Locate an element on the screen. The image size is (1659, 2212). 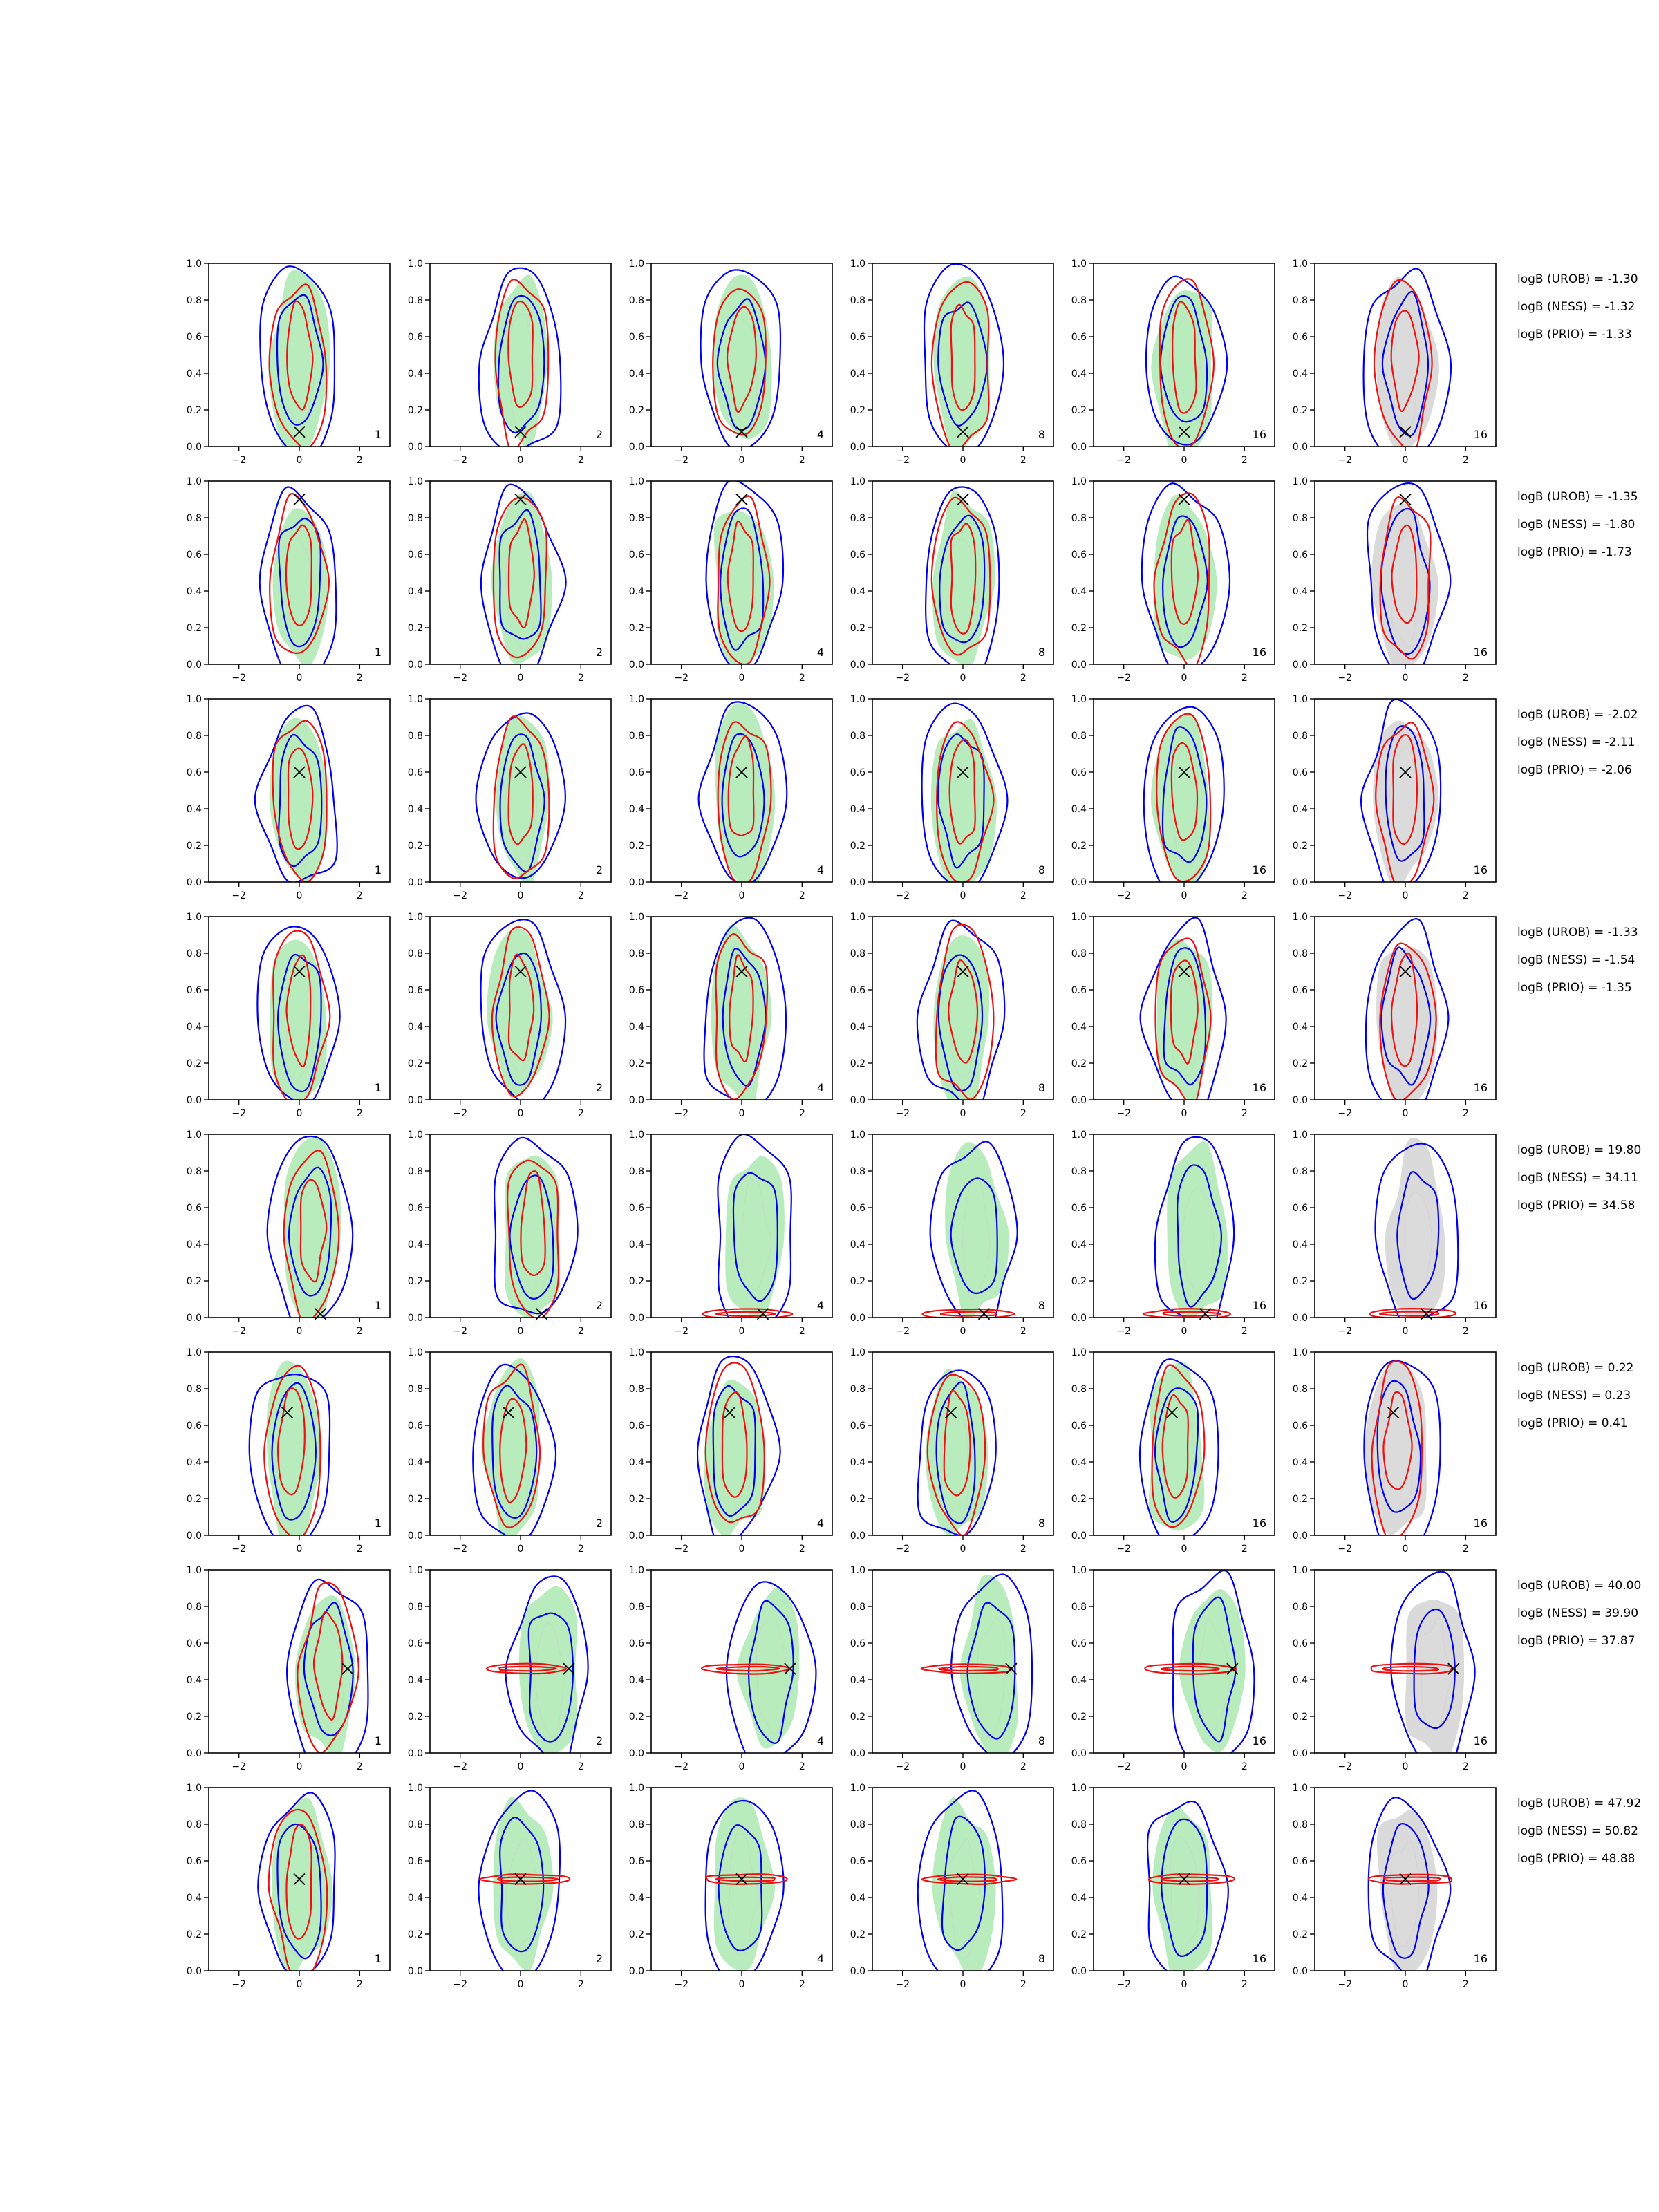
subplot-r1-c4: −2 0 2 0.0 0.2 0.4 0.6 0.8 1.0 8 is located at coordinates (952, 363).